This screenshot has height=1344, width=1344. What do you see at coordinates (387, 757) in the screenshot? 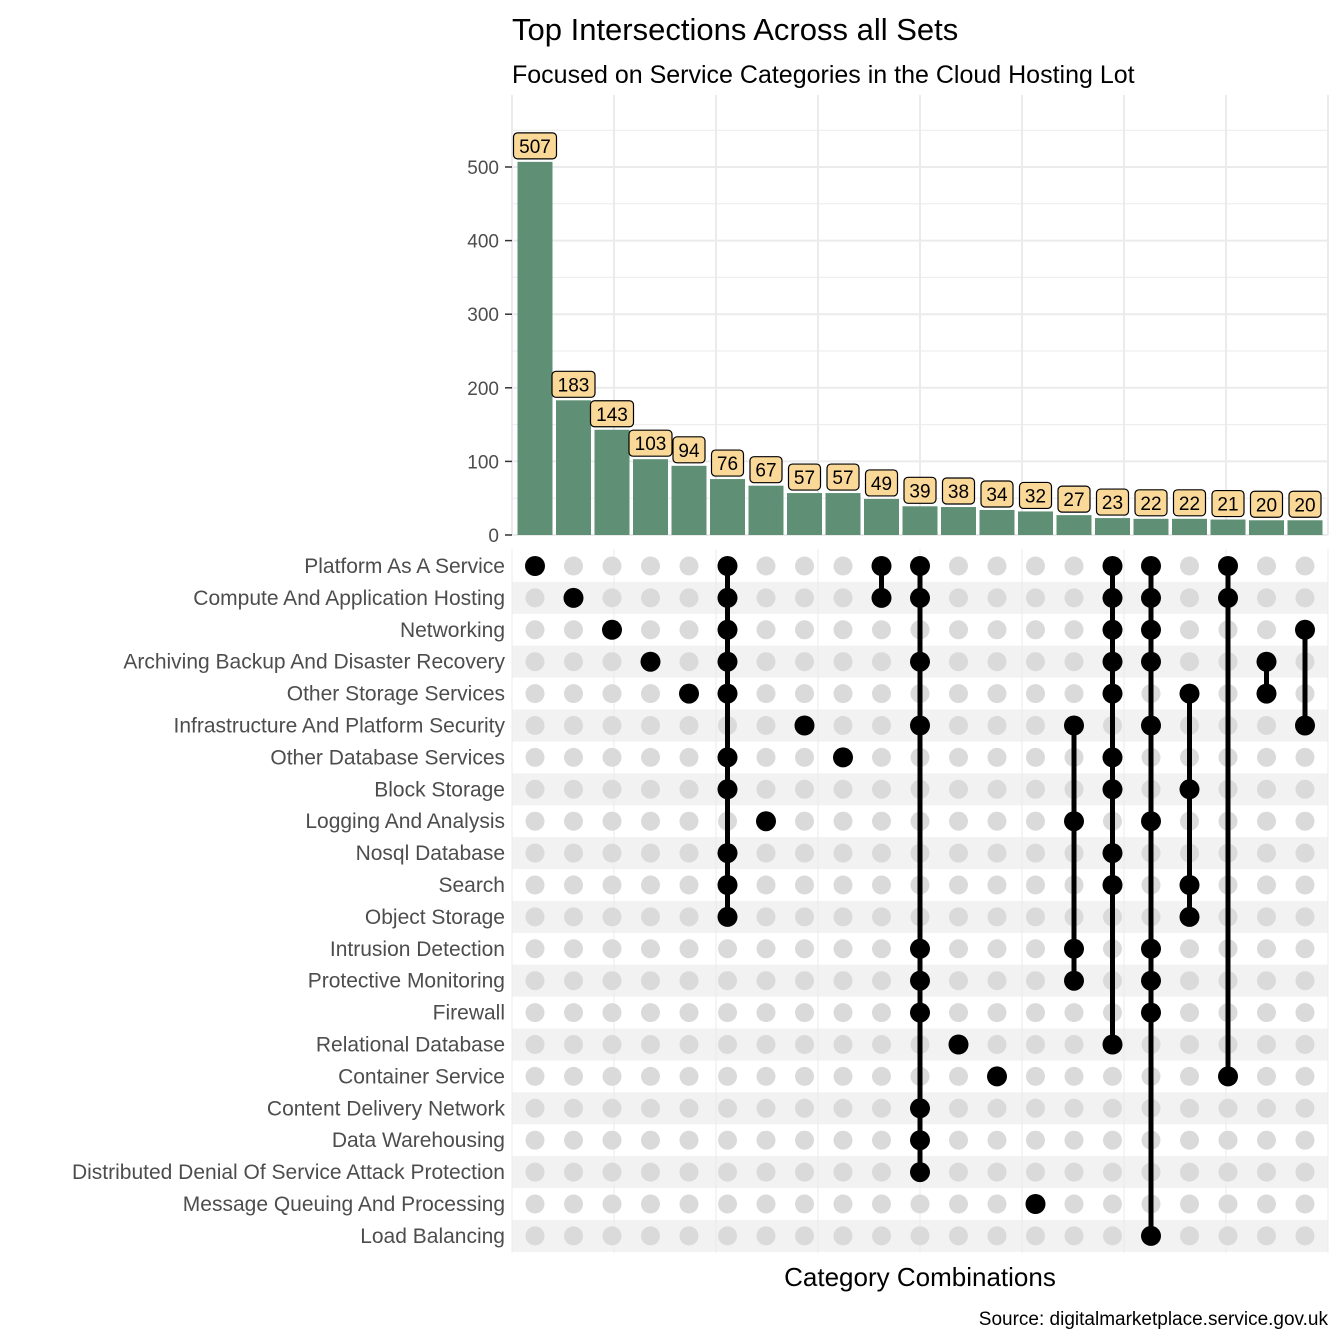
I see `set-label: Other Database Services` at bounding box center [387, 757].